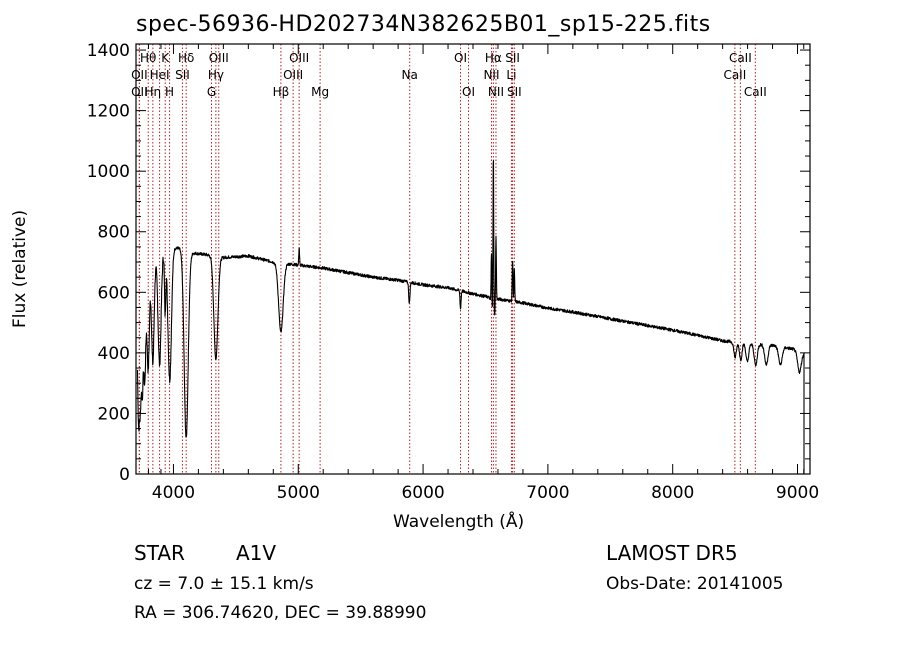 Image resolution: width=900 pixels, height=649 pixels. What do you see at coordinates (280, 613) in the screenshot?
I see `coordinates: RA = 306.74620, DEC = 39.88990` at bounding box center [280, 613].